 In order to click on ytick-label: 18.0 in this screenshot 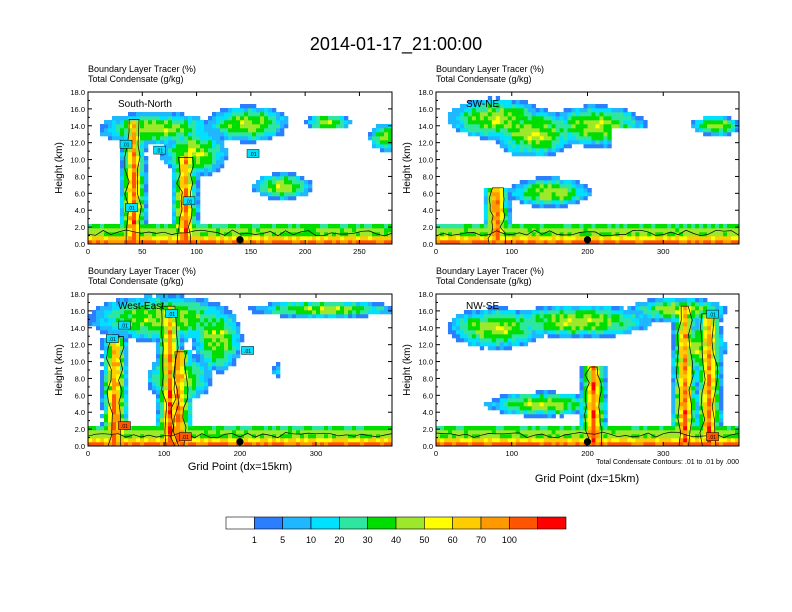, I will do `click(77, 92)`.